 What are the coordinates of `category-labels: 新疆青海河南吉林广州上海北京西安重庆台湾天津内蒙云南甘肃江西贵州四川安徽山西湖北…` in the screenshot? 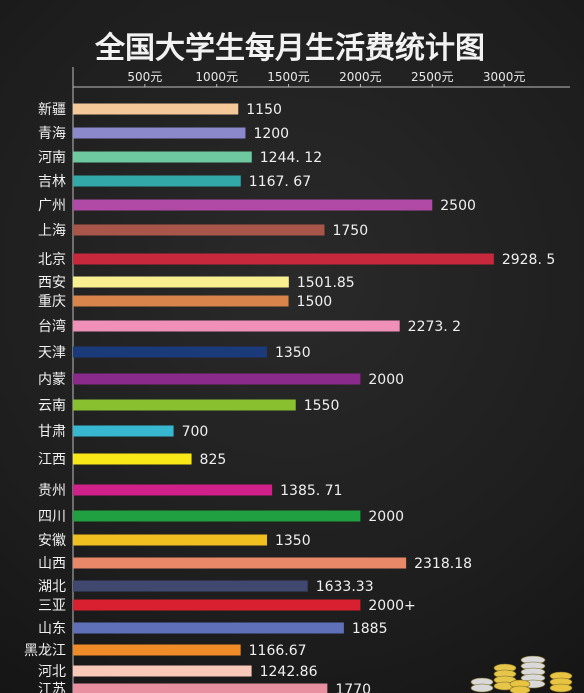 It's located at (45, 397).